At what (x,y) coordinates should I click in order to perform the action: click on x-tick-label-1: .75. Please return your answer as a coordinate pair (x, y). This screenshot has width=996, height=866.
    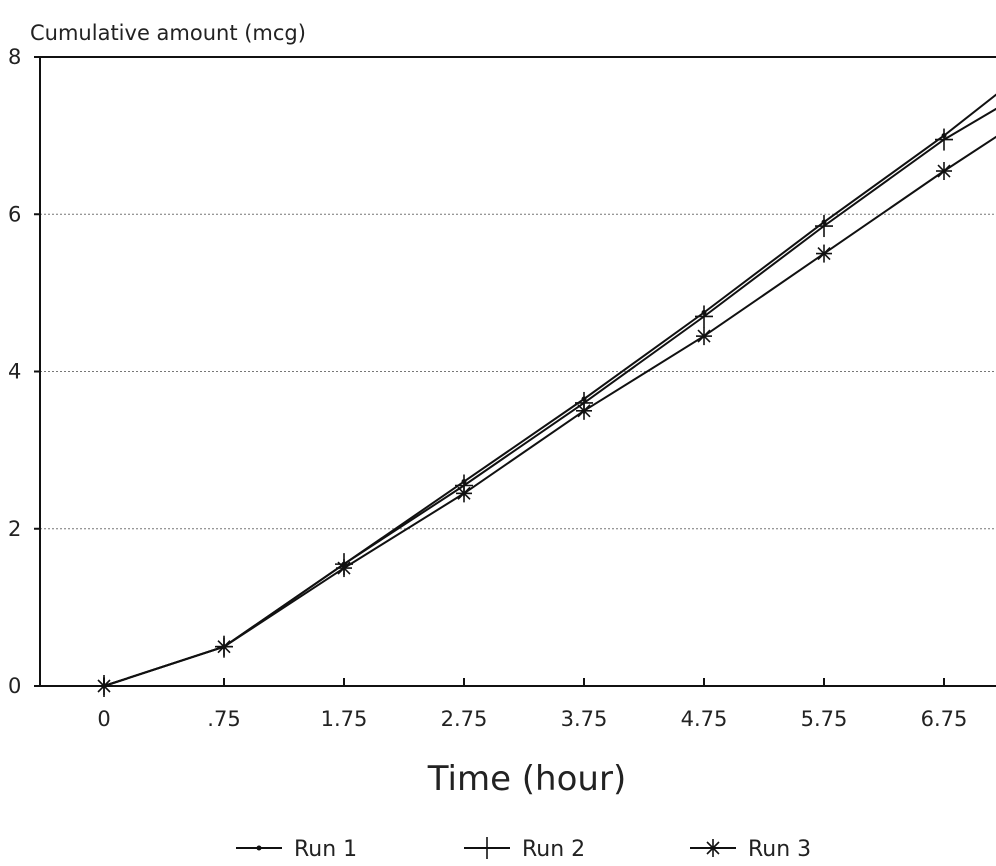
    Looking at the image, I should click on (223, 719).